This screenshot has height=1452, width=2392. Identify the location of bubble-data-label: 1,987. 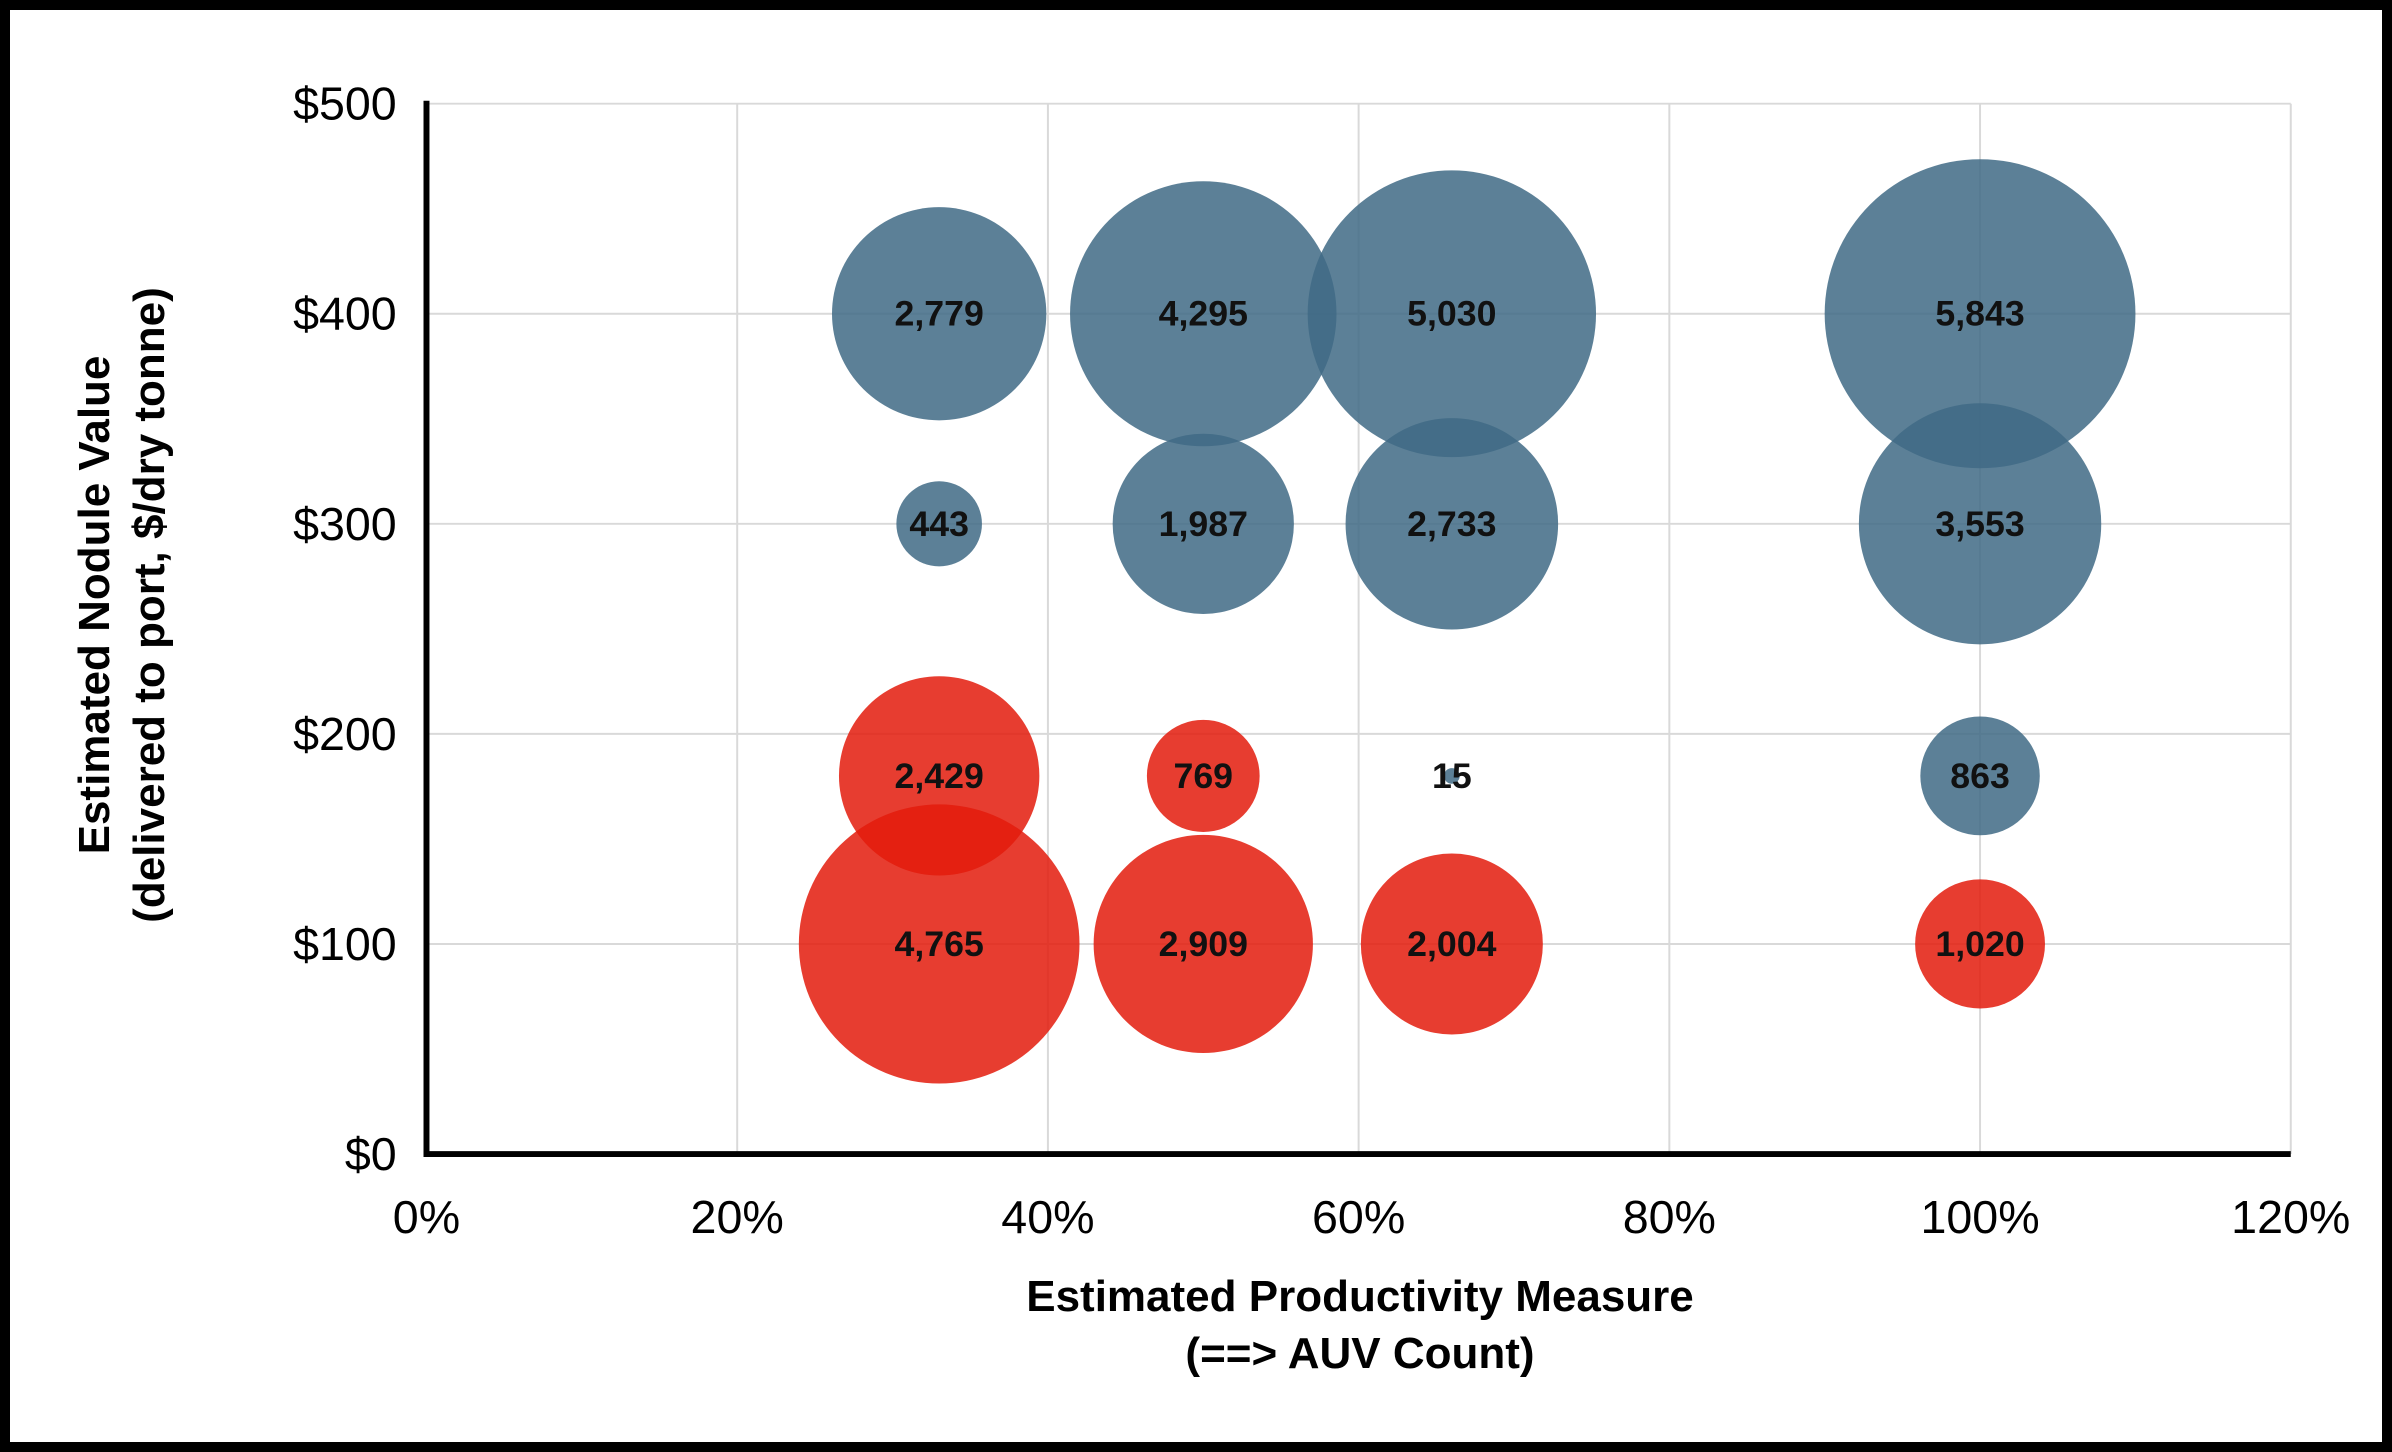
(1203, 524).